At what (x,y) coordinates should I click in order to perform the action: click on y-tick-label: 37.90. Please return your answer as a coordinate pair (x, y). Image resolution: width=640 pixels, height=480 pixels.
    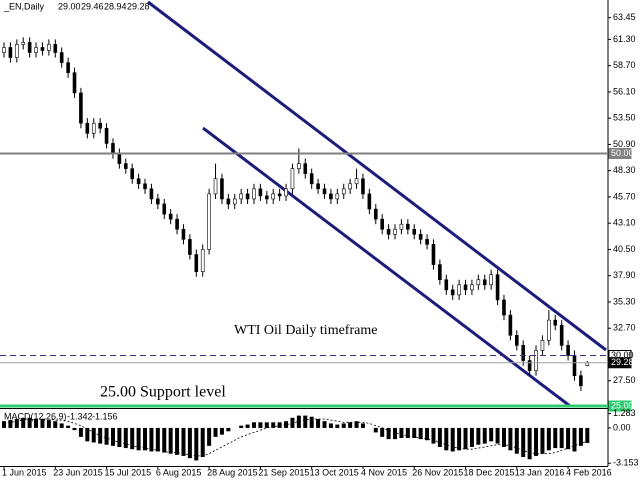
    Looking at the image, I should click on (624, 275).